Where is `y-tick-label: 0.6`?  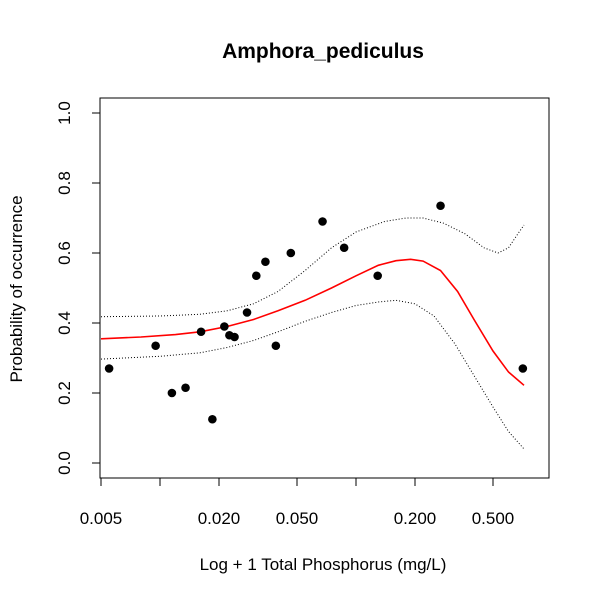 y-tick-label: 0.6 is located at coordinates (64, 253).